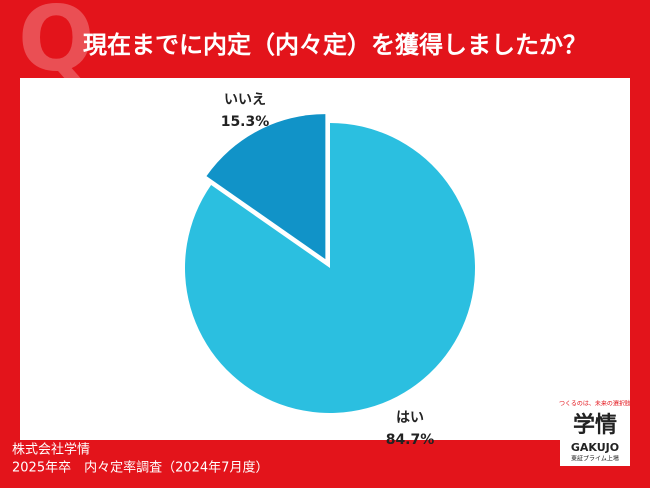 The image size is (650, 492). What do you see at coordinates (410, 418) in the screenshot?
I see `slice-label: はい` at bounding box center [410, 418].